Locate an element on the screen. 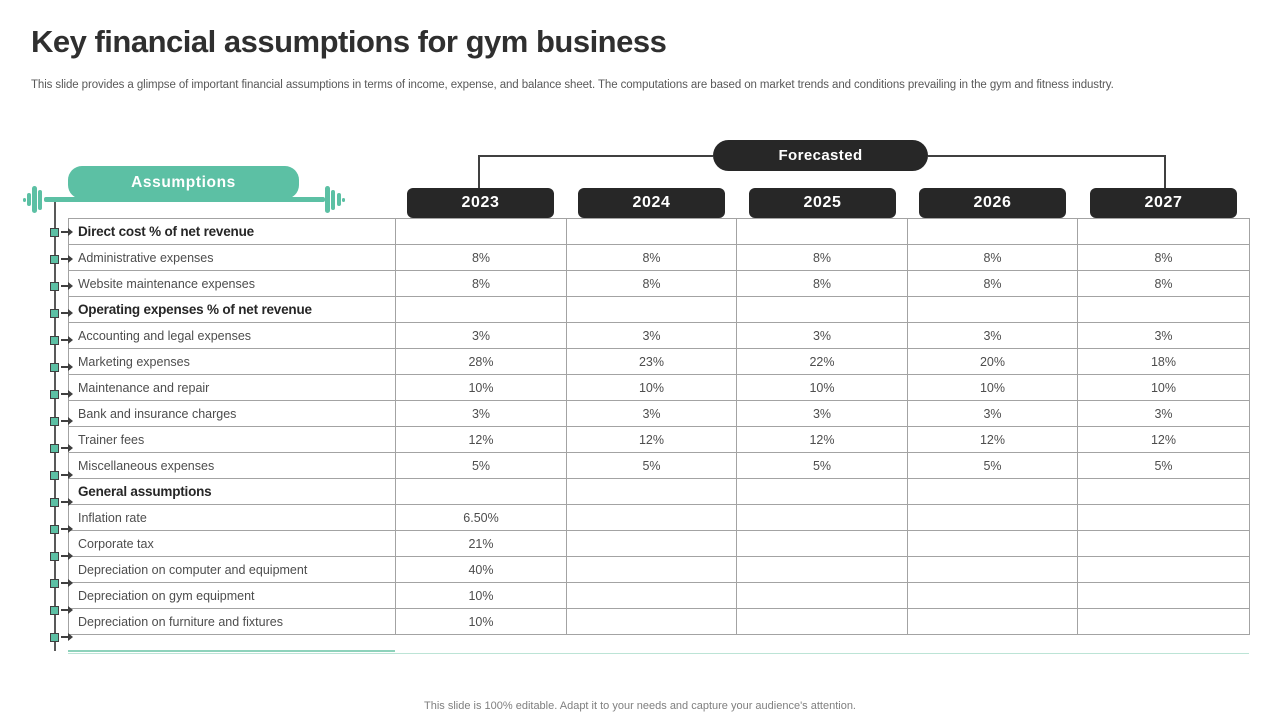  row-label: Accounting and legal expenses is located at coordinates (232, 335).